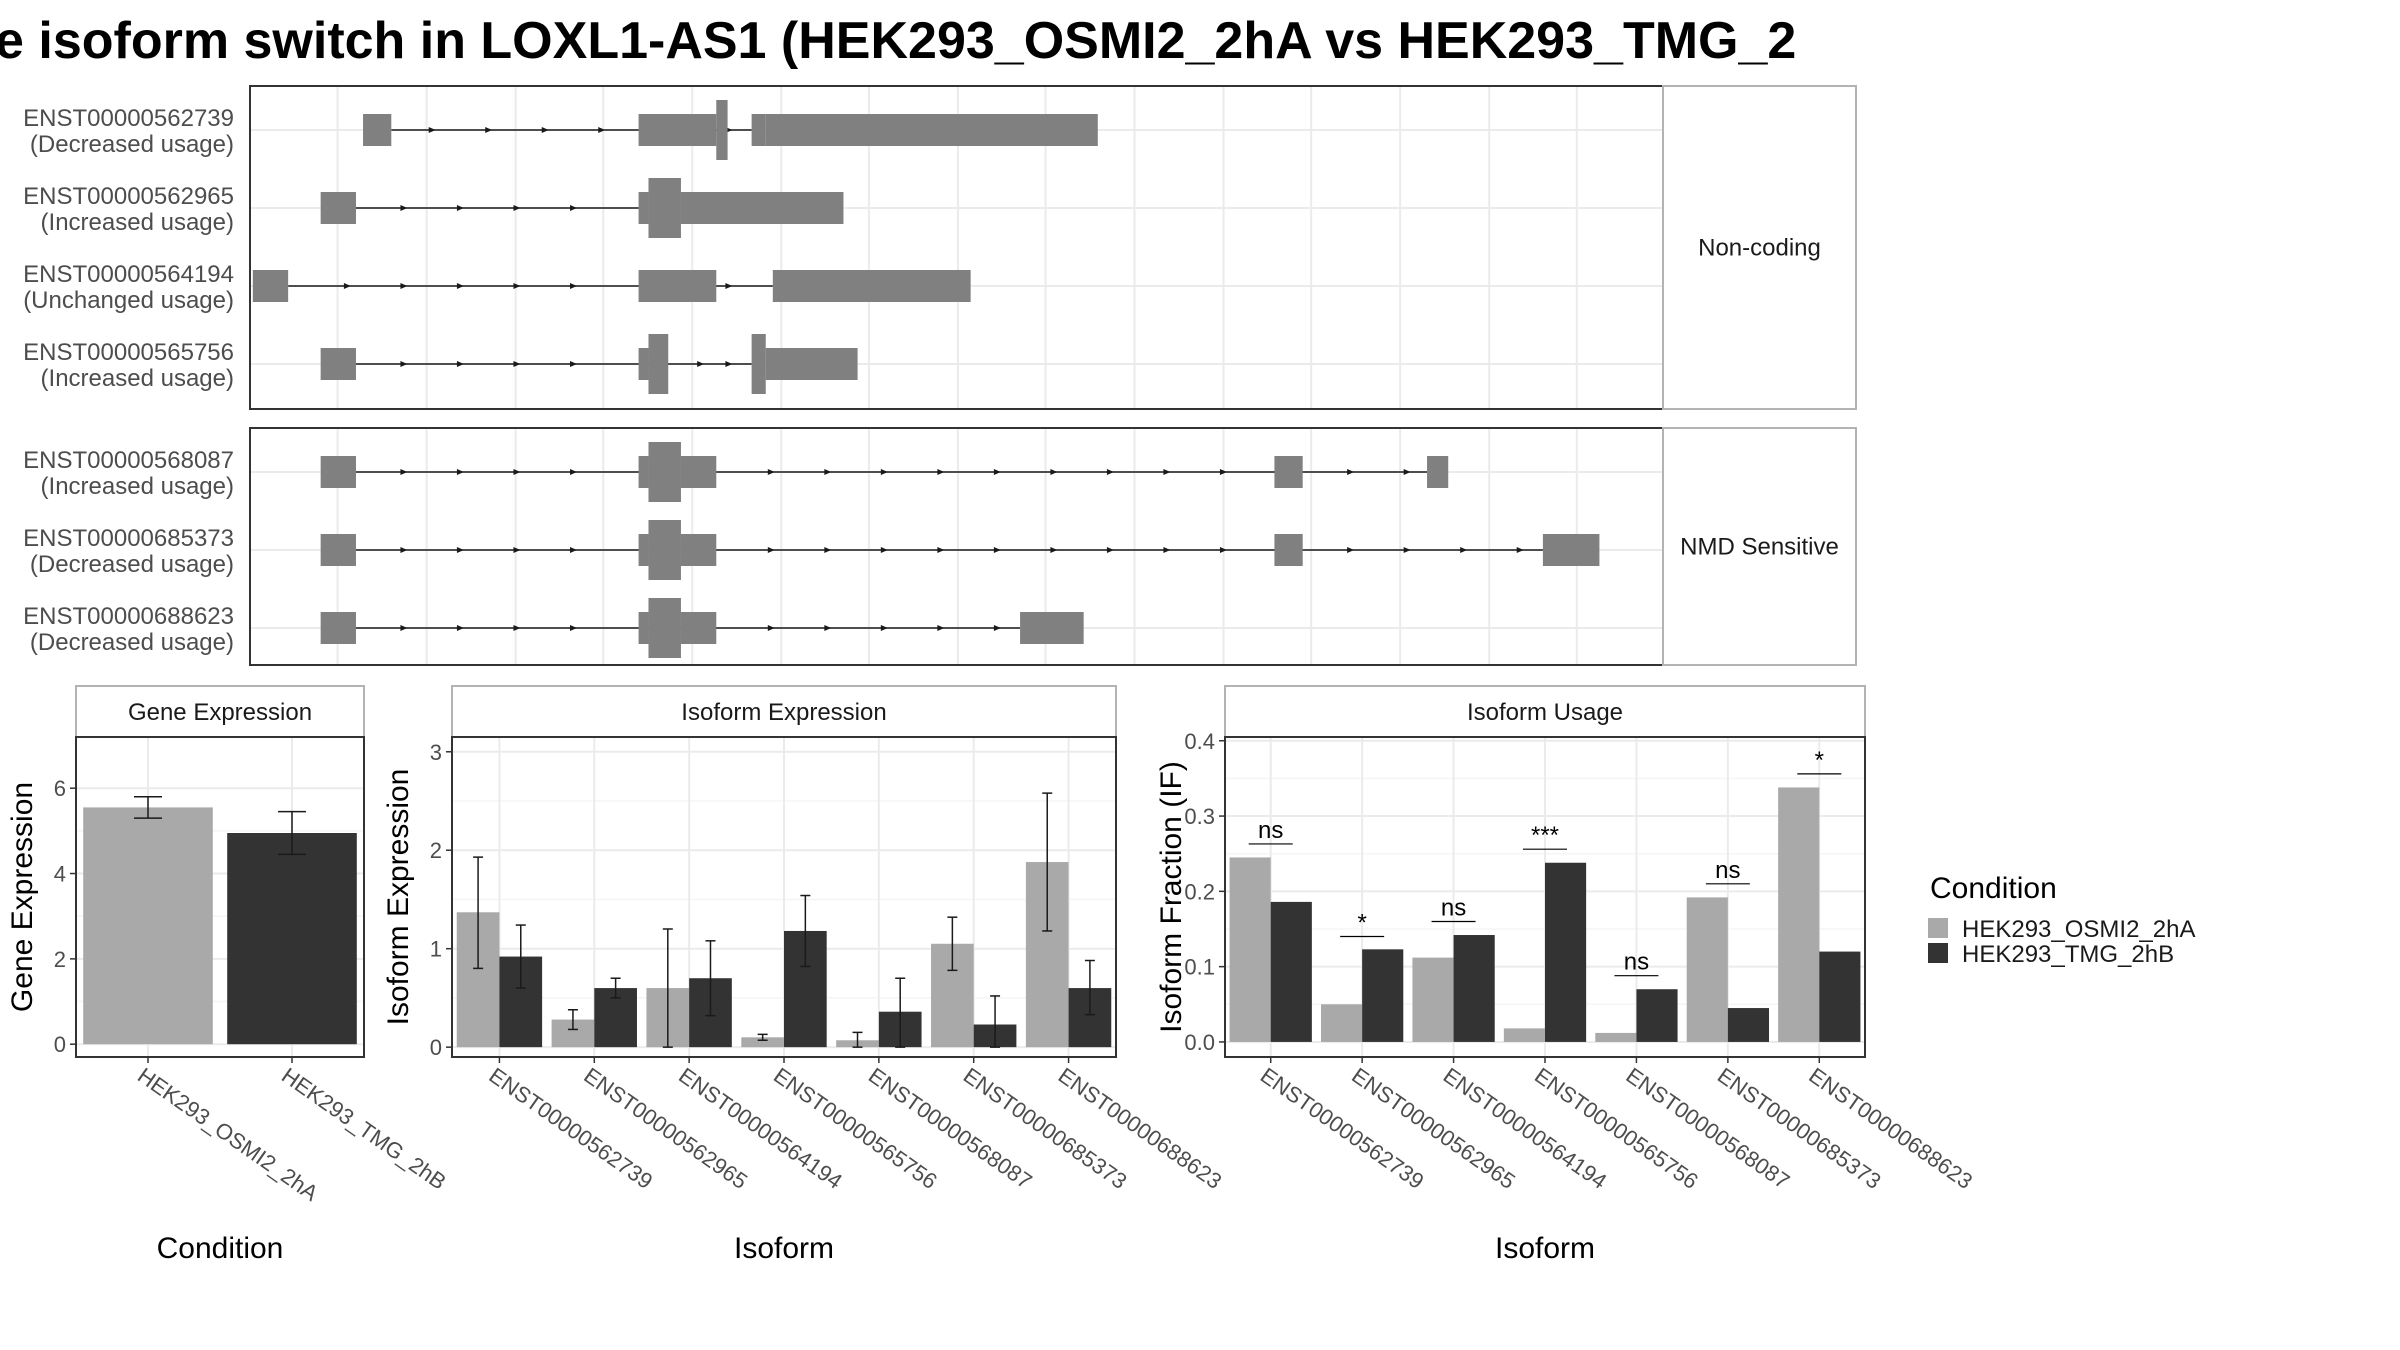 This screenshot has width=2400, height=1350. What do you see at coordinates (1199, 967) in the screenshot?
I see `y-tick-label: 0.1` at bounding box center [1199, 967].